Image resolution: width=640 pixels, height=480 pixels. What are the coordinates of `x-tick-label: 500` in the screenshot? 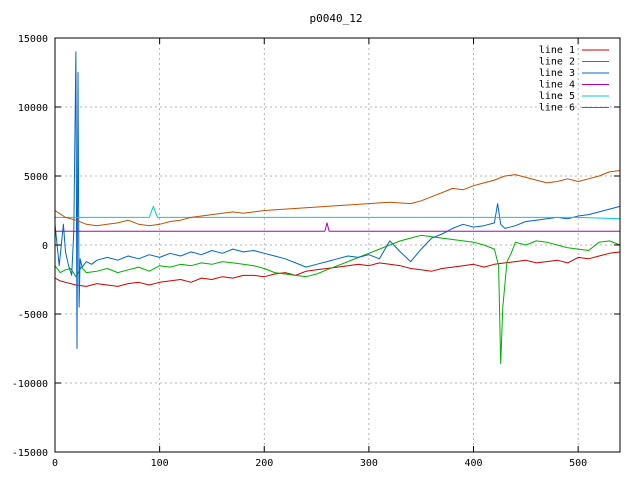 It's located at (578, 463).